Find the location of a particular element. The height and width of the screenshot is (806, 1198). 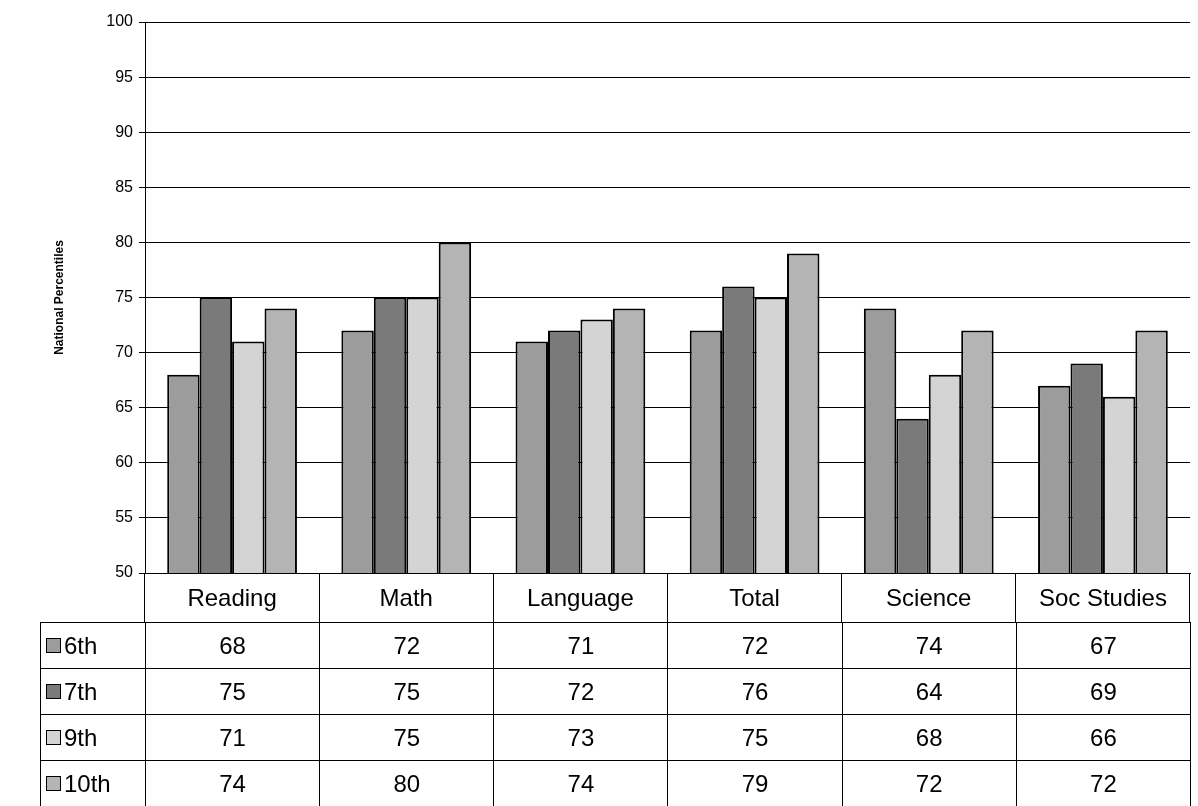

x-tick-label: Math is located at coordinates (406, 598).